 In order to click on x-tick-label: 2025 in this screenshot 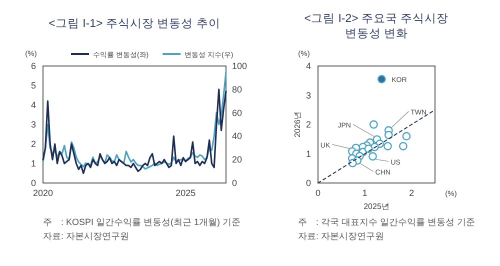, I will do `click(186, 193)`.